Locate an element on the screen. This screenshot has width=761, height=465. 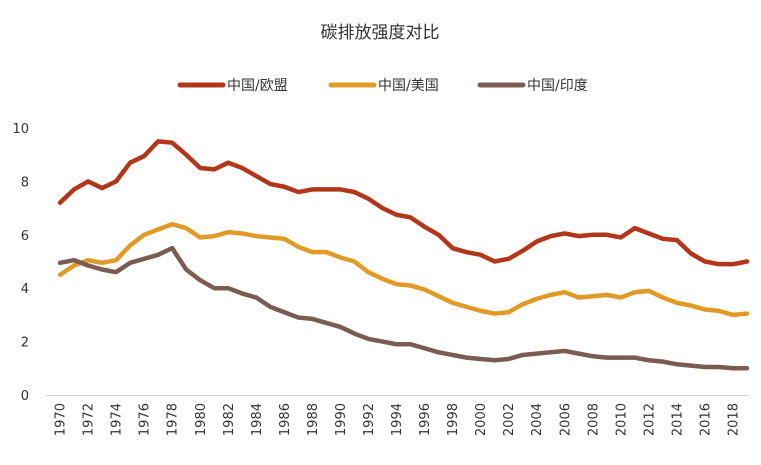
x-tick-label: 1990 is located at coordinates (341, 419).